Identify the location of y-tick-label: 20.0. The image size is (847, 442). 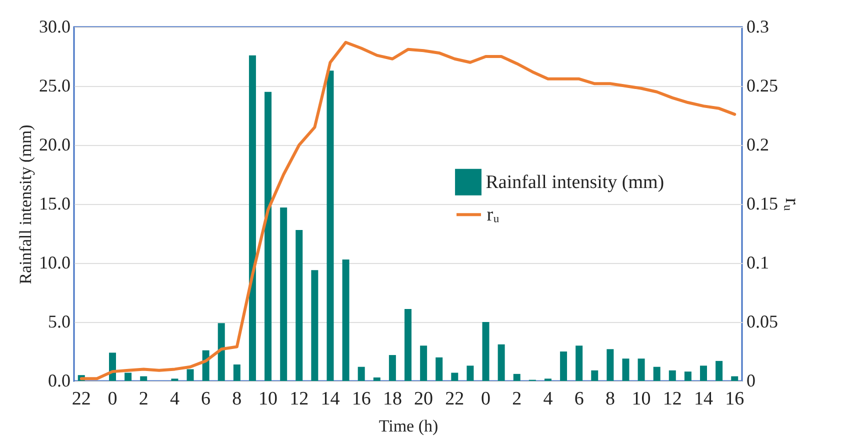
(54, 144).